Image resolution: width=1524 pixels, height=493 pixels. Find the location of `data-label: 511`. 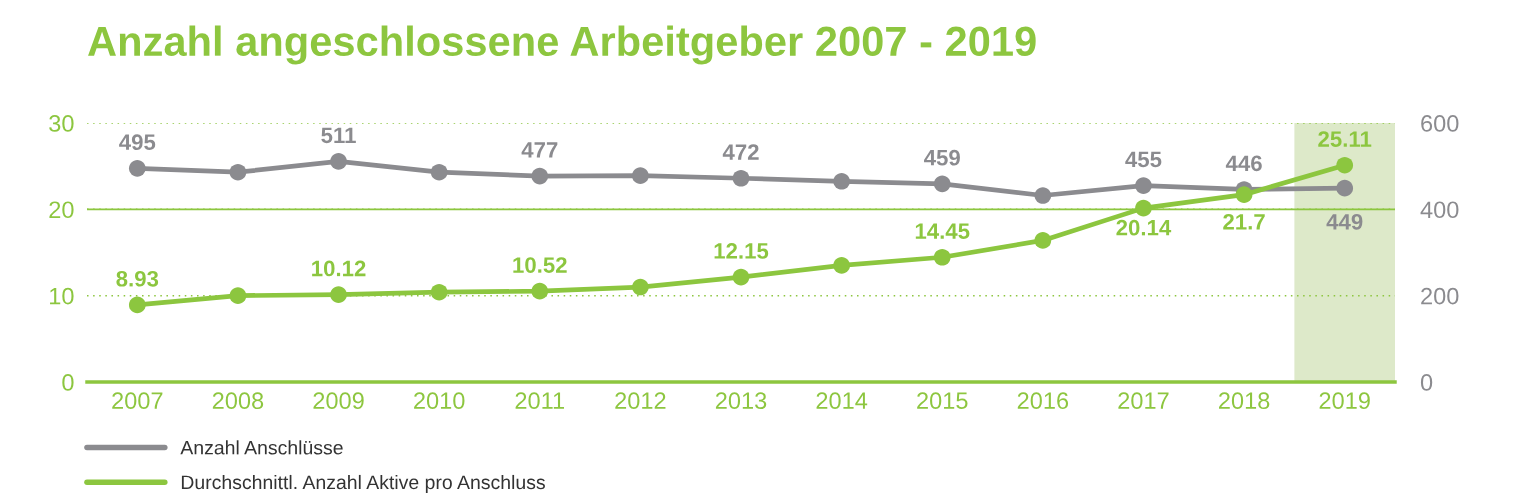

data-label: 511 is located at coordinates (338, 135).